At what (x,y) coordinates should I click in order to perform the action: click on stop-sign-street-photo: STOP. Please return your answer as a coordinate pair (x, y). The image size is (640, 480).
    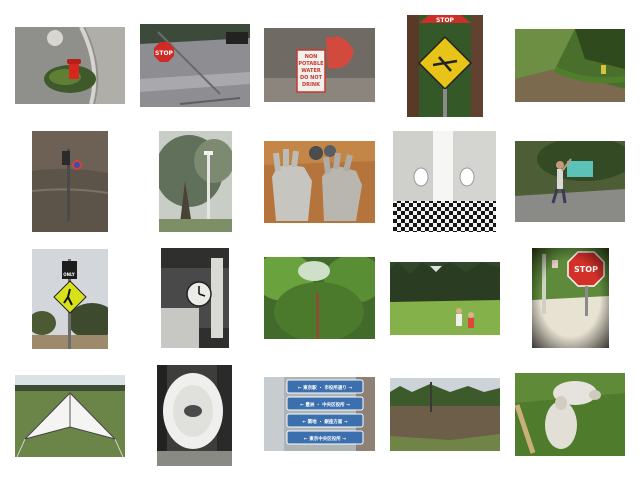
    Looking at the image, I should click on (195, 65).